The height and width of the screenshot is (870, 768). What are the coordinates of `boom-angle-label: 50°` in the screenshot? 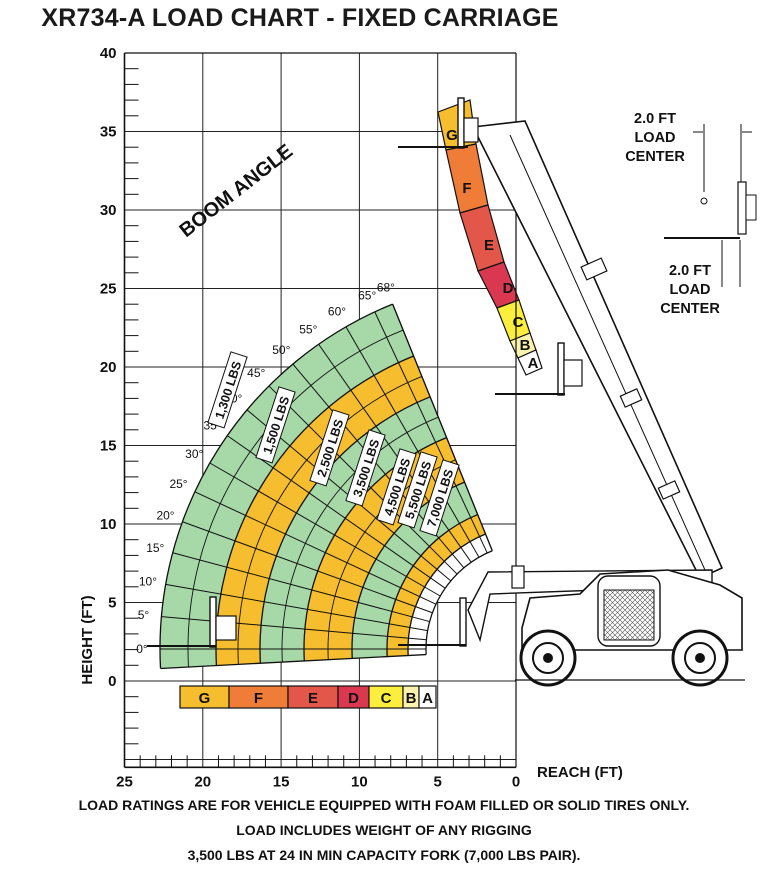 It's located at (281, 350).